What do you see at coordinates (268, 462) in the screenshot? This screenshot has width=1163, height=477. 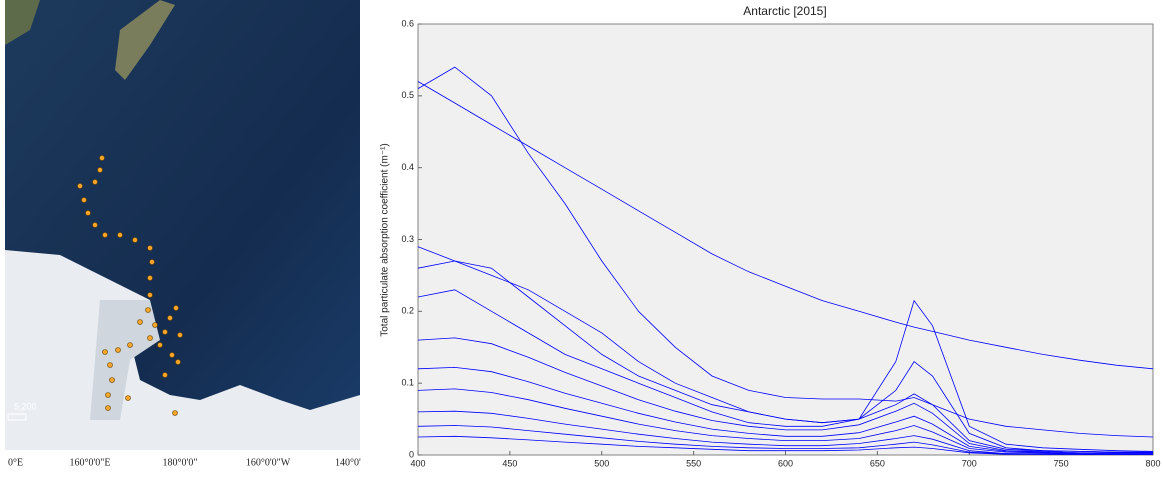 I see `lon-label: 160°0'0"W` at bounding box center [268, 462].